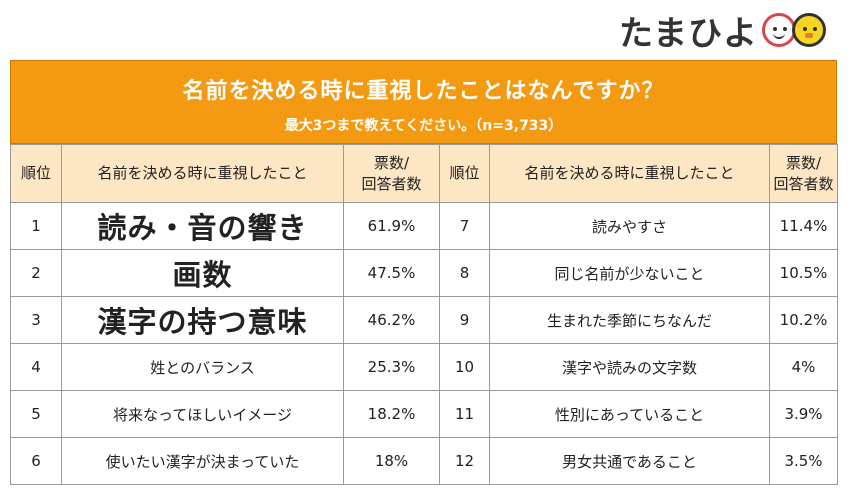 The width and height of the screenshot is (848, 488). I want to click on percent-cell: 3.9%, so click(803, 414).